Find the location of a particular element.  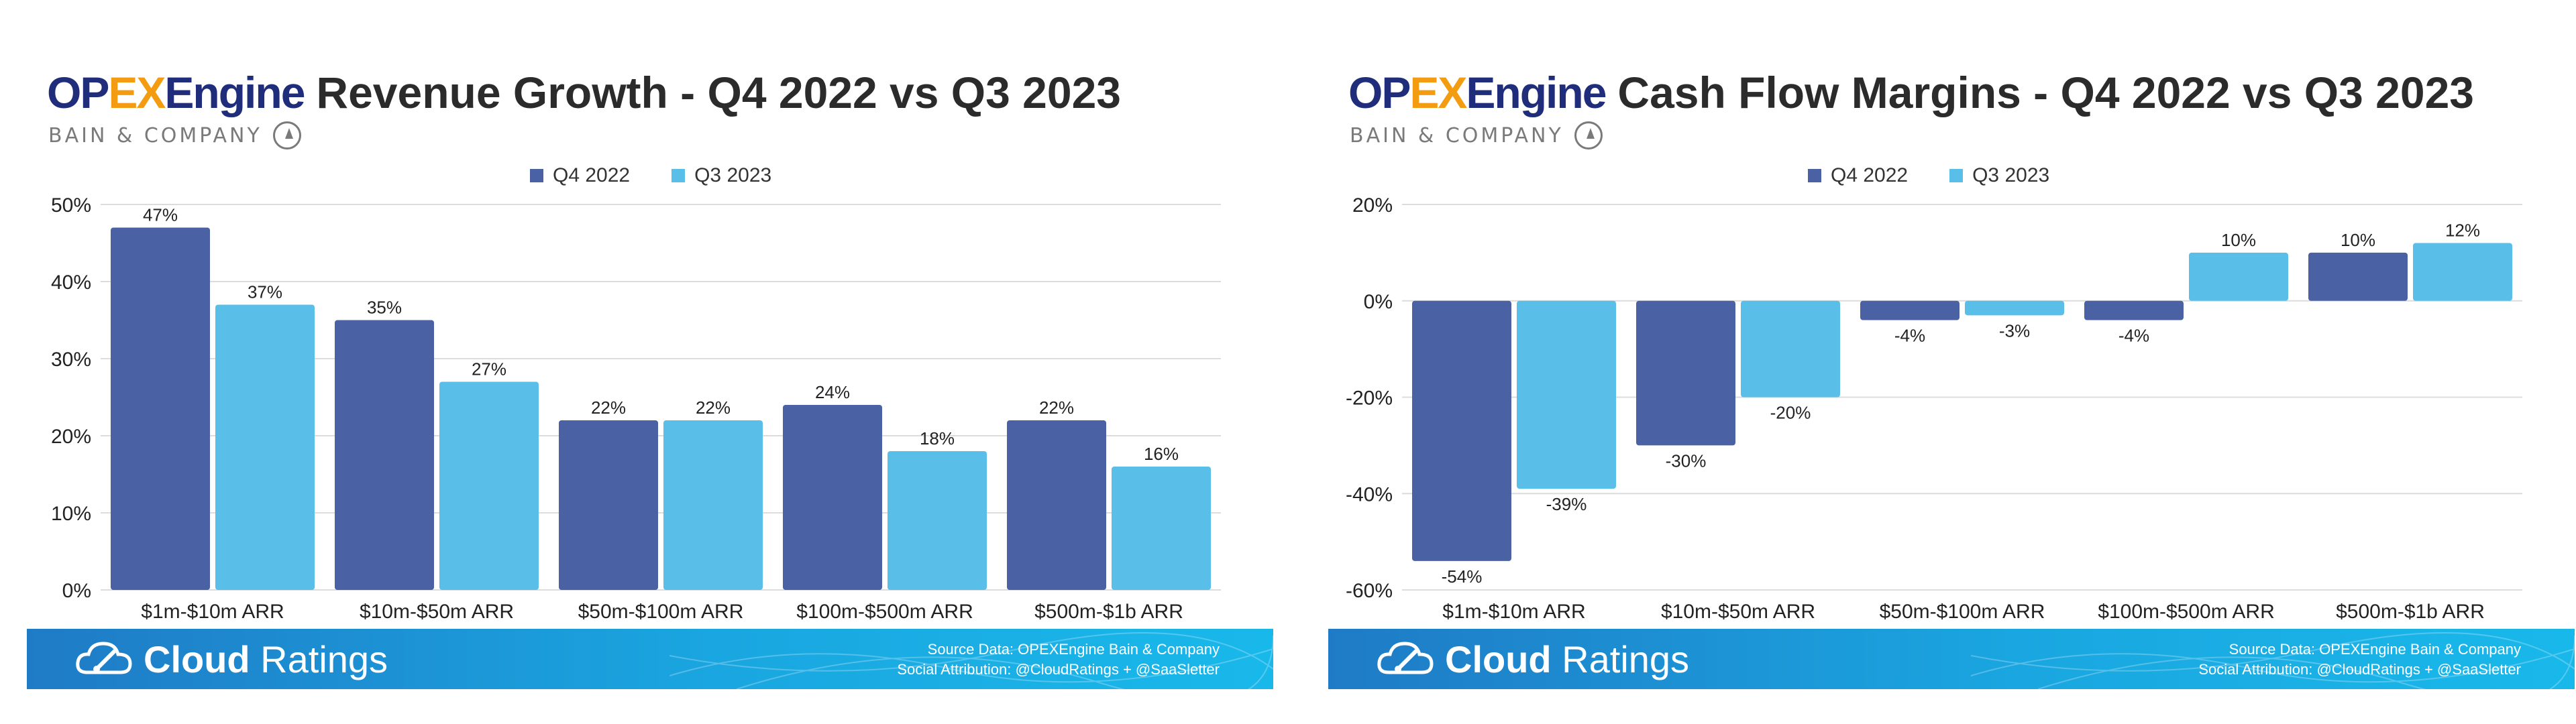

chart-title: Cash Flow Margins - Q4 2022 vs Q3 2023 is located at coordinates (2045, 92).